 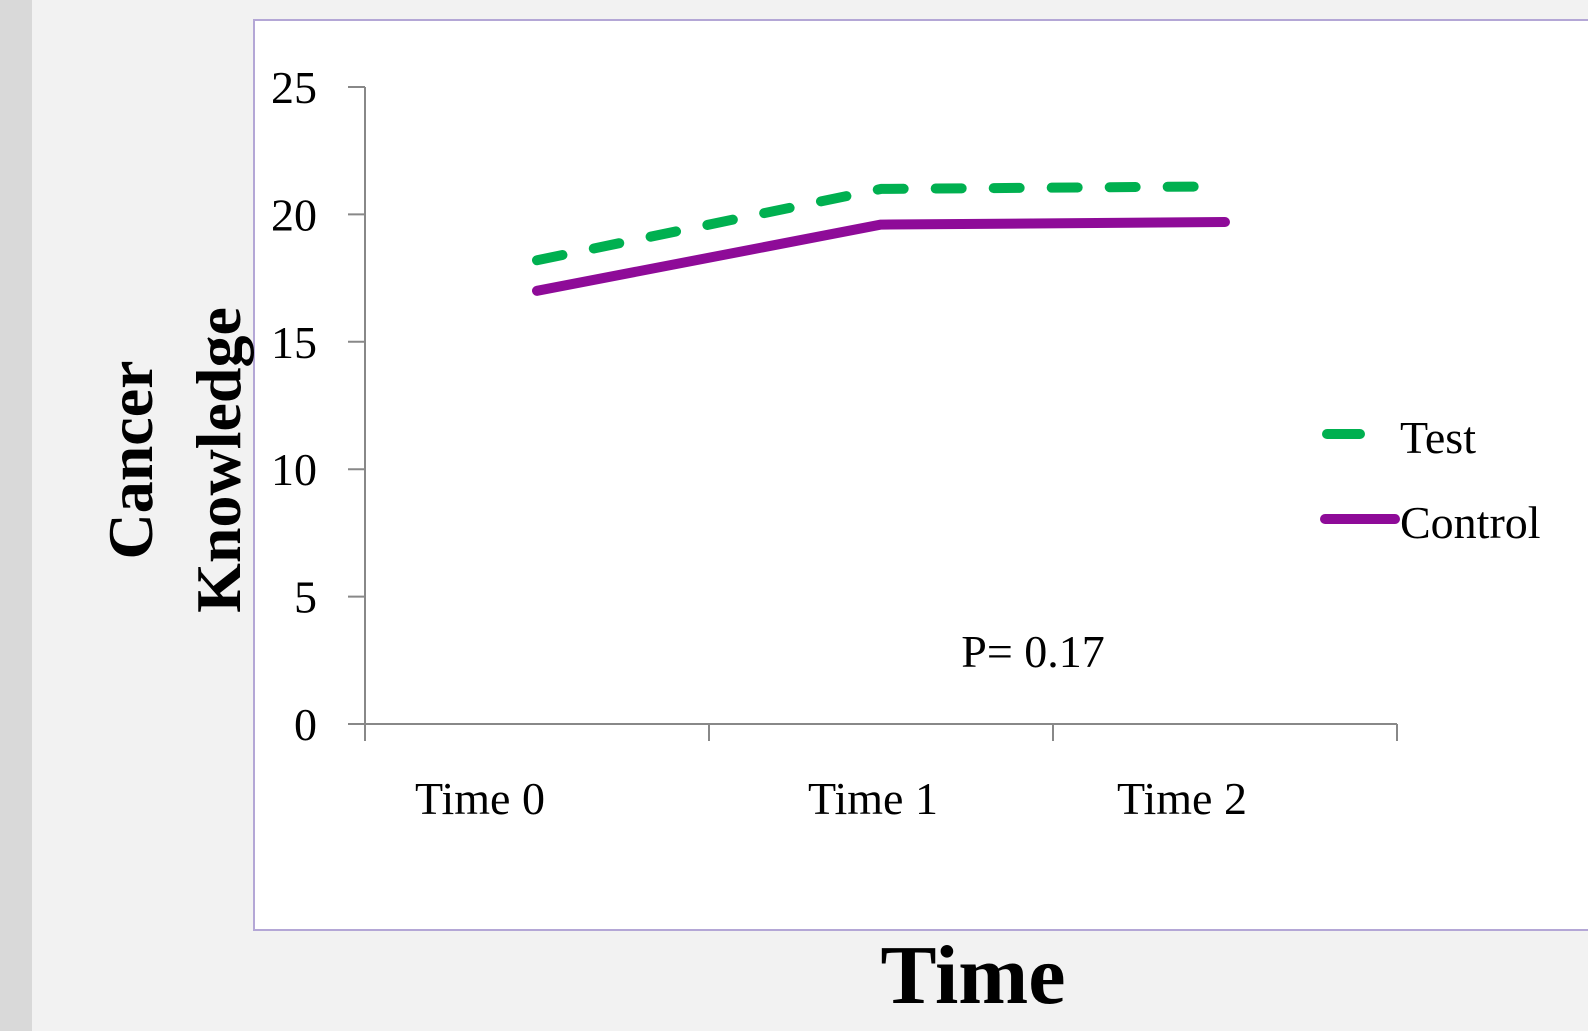 I want to click on x-tick-label: Time 1, so click(x=873, y=798).